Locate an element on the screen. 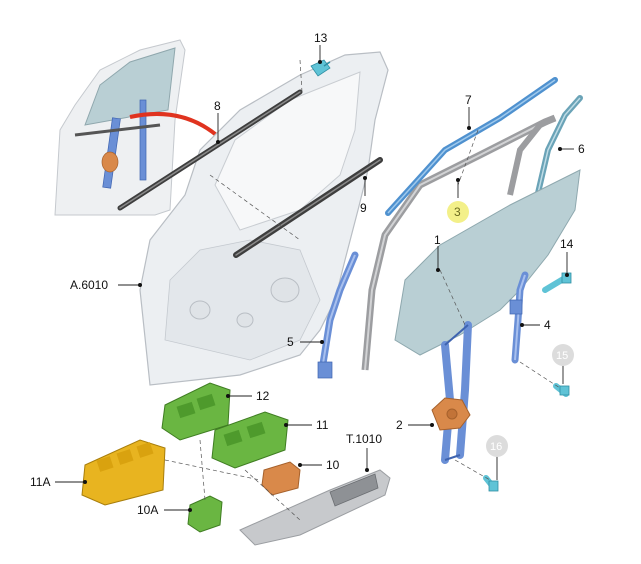 Image resolution: width=641 pixels, height=564 pixels. callout-3-badge is located at coordinates (458, 212).